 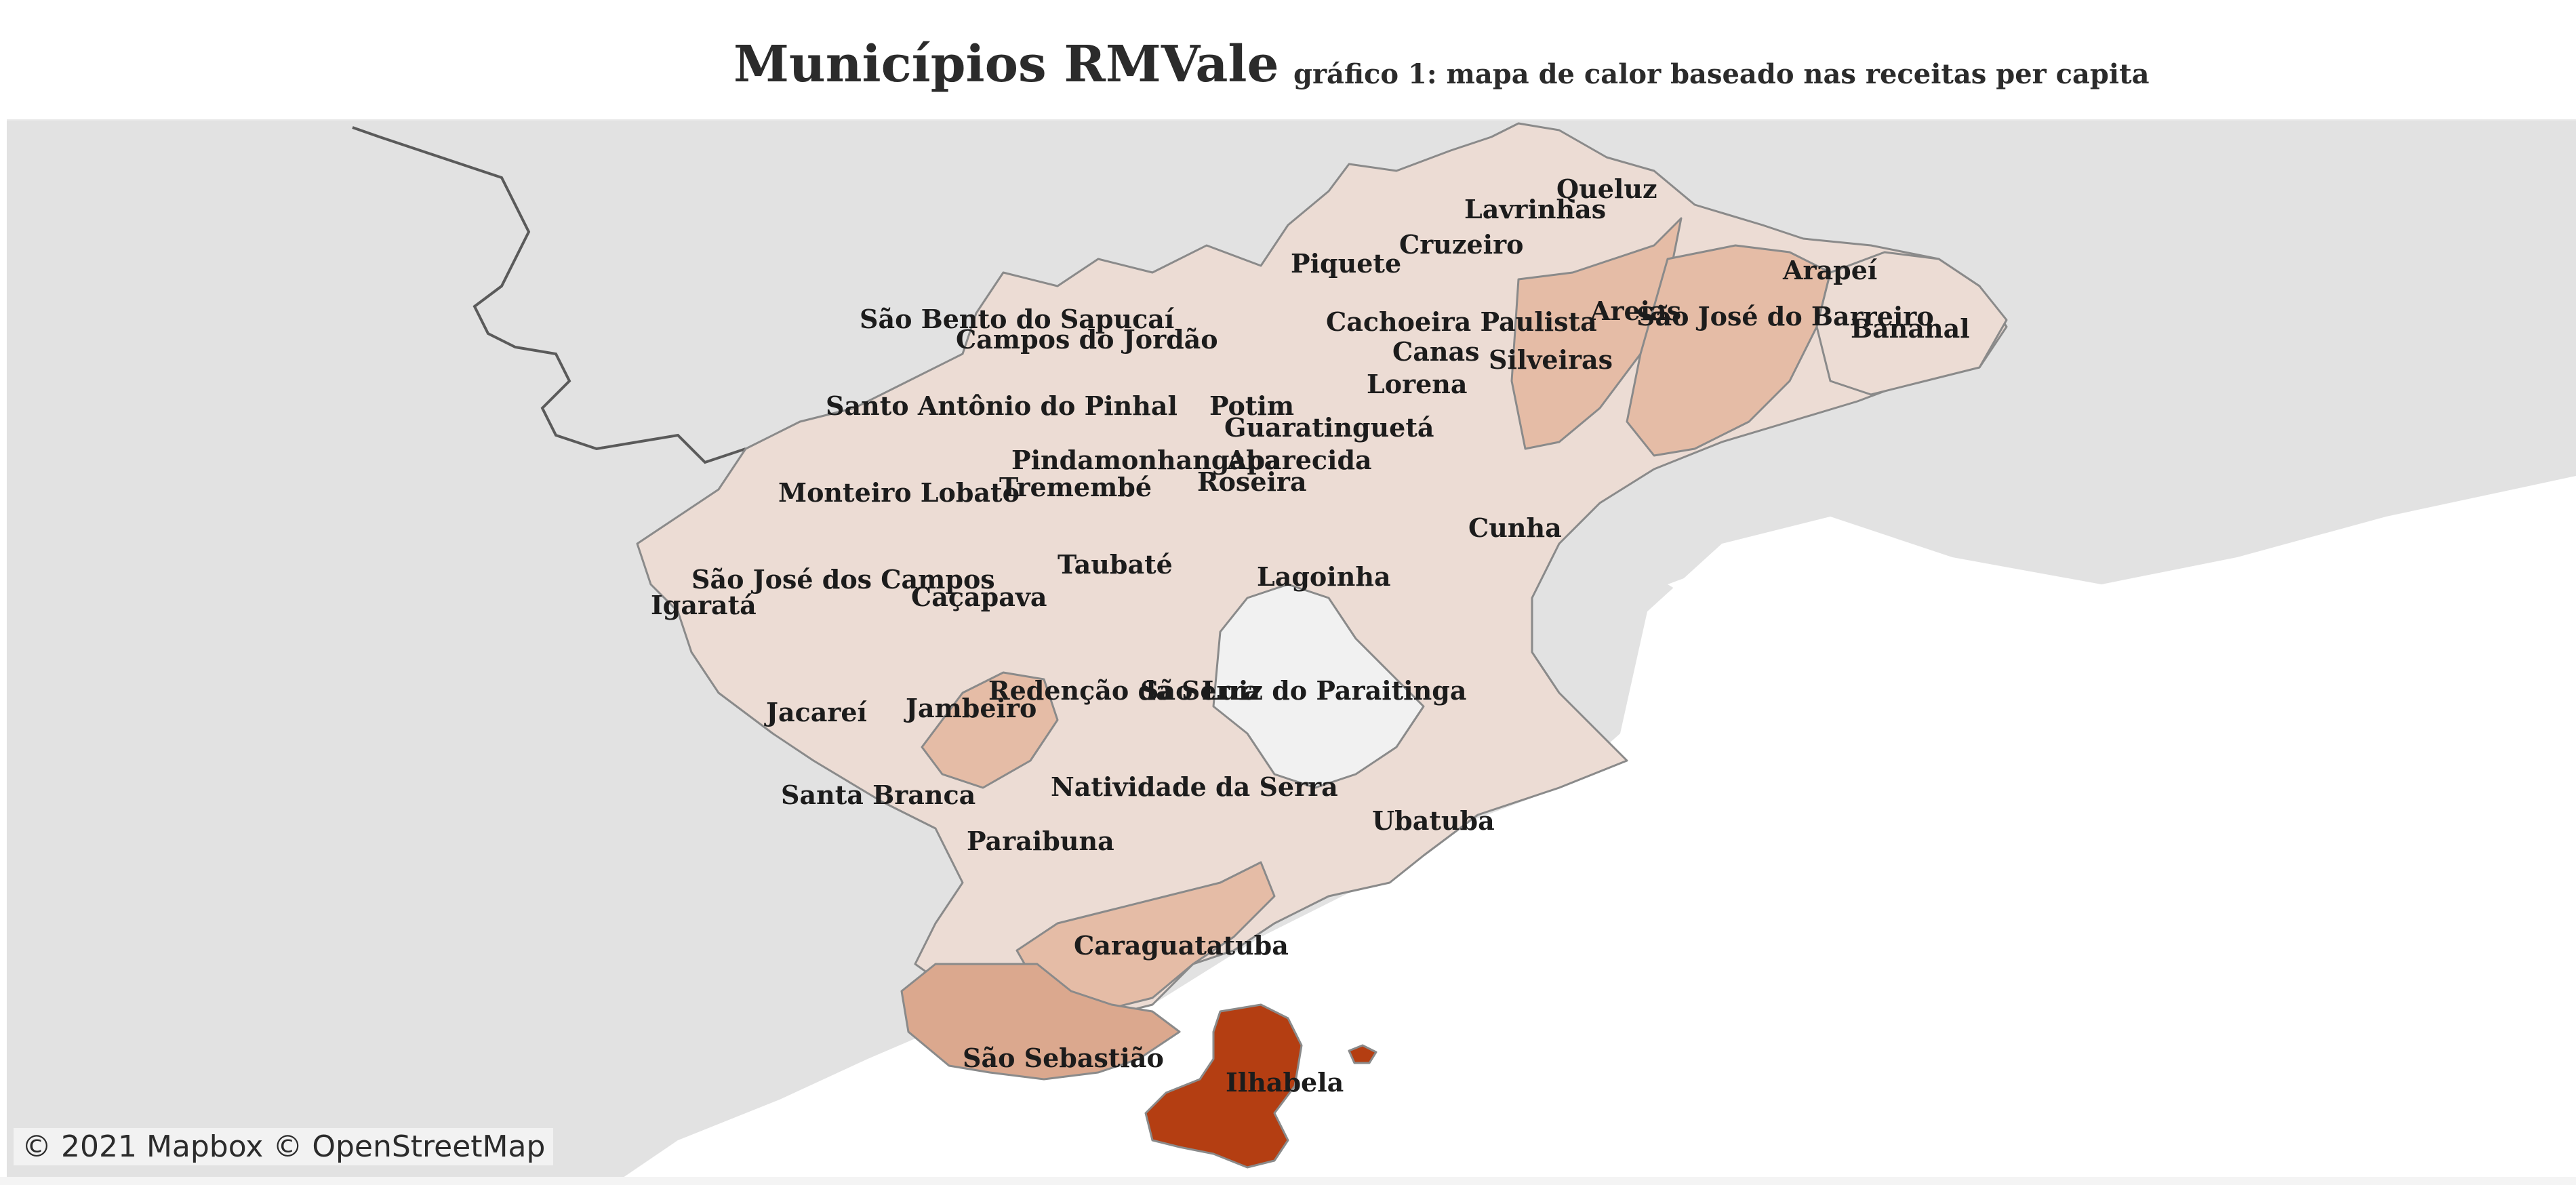 I want to click on region-sao-luiz-do-paraitinga, so click(x=1318, y=686).